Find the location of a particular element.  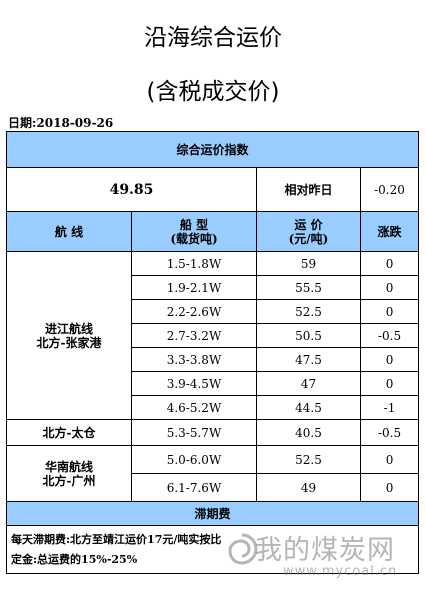

route-cell-huanan: 华南航线 北方-广州 is located at coordinates (69, 473).